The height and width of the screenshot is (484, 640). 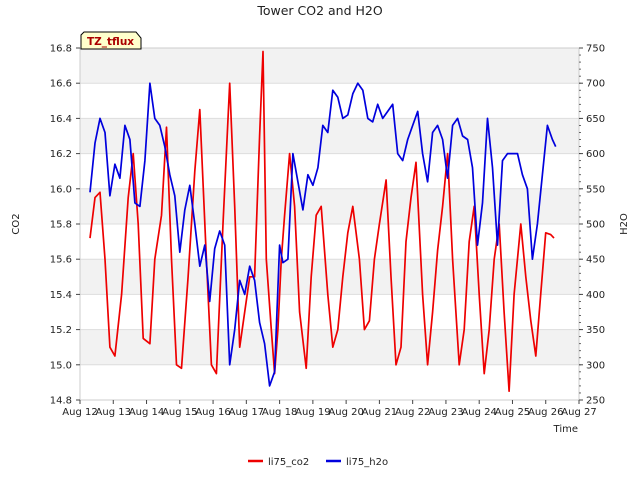 I want to click on y-right-tick-label: 550, so click(x=595, y=189).